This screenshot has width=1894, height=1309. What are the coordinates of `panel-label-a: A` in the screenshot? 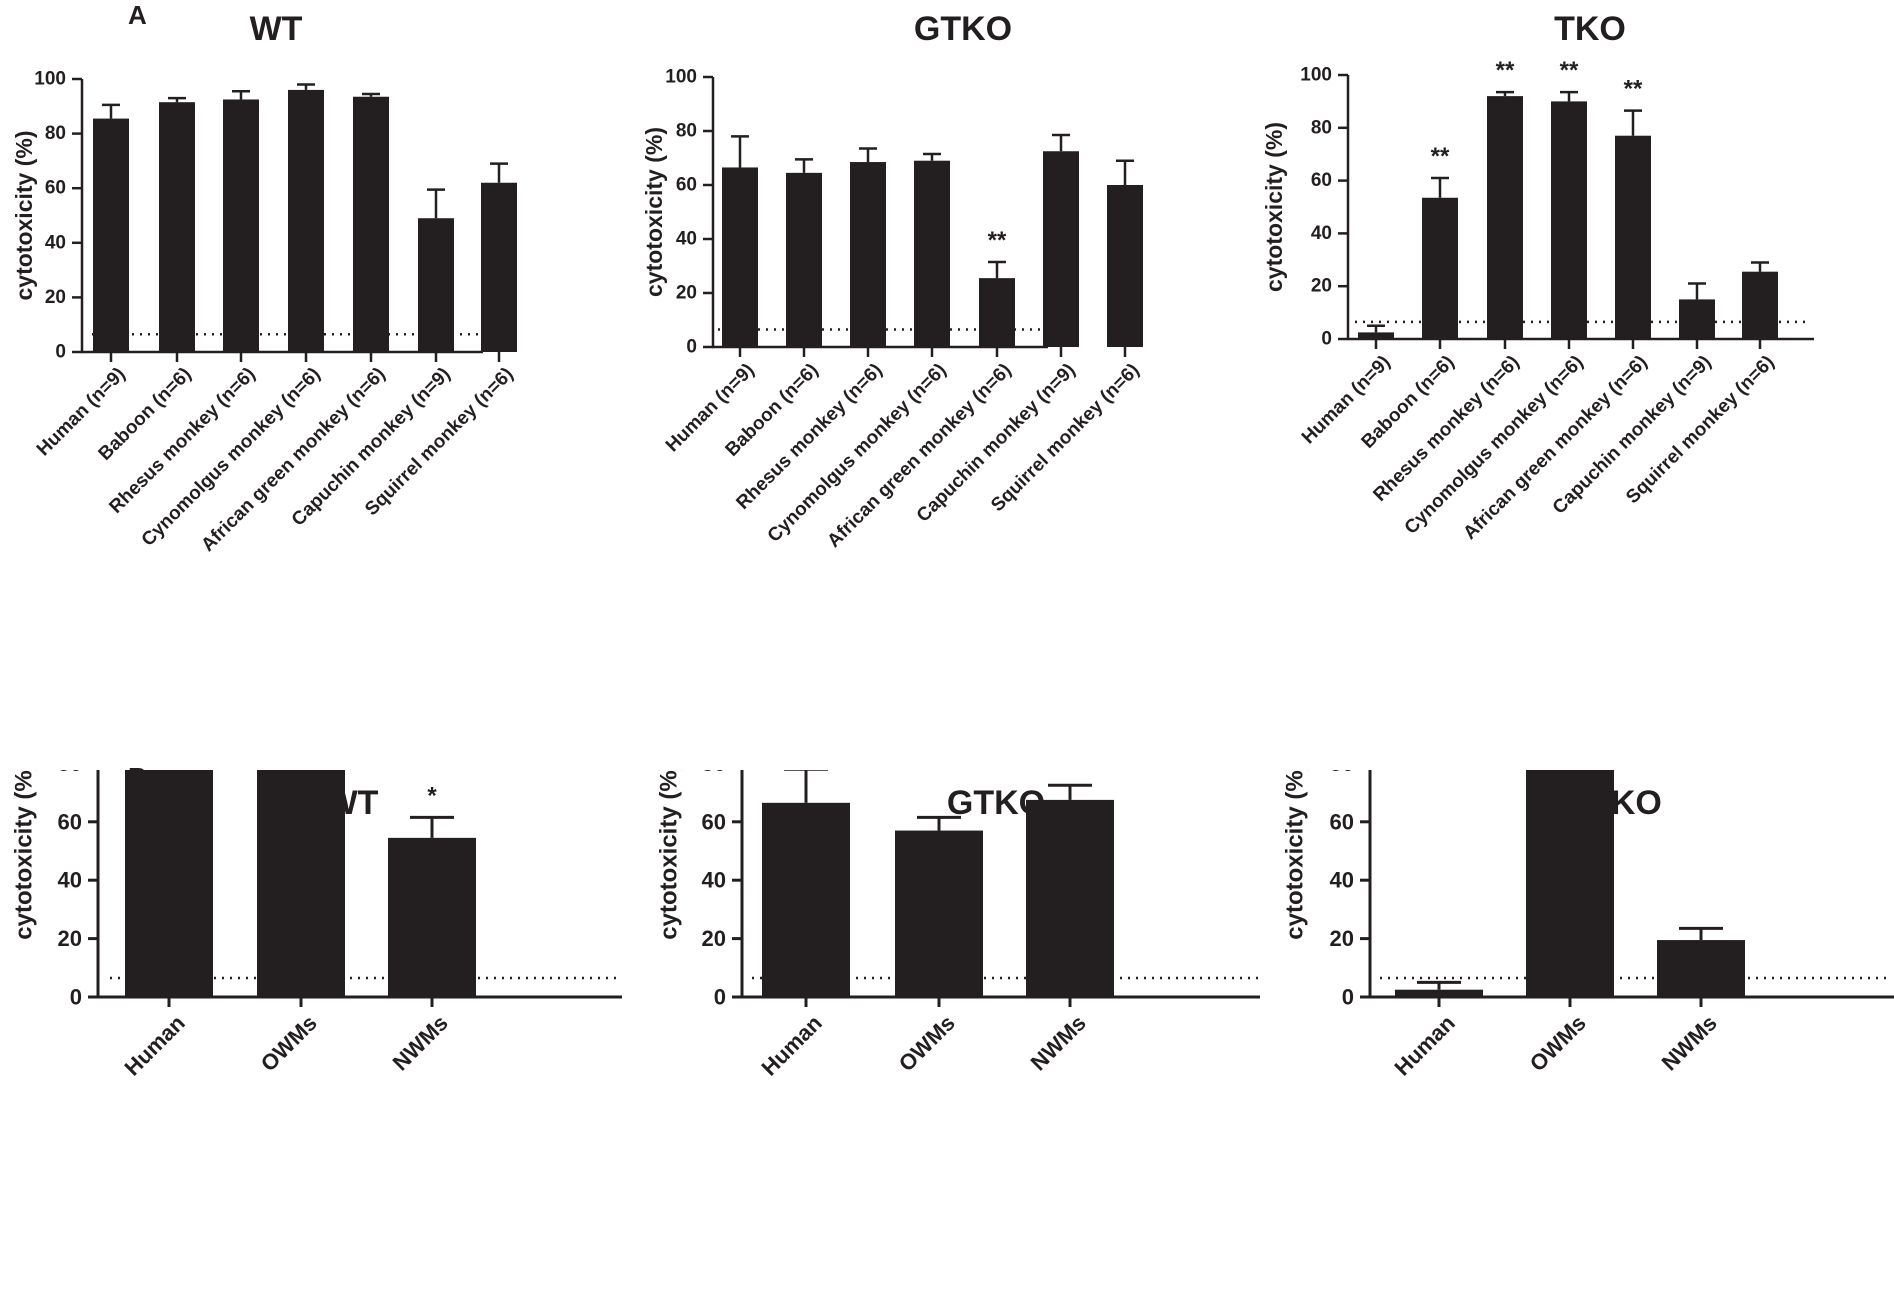 It's located at (137, 15).